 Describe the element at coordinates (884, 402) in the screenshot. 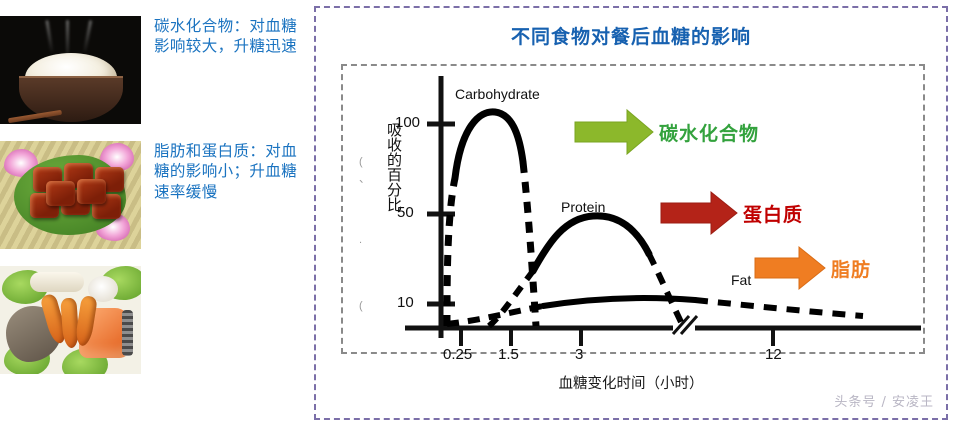

I see `watermark: 头条号 / 安凌王` at that location.